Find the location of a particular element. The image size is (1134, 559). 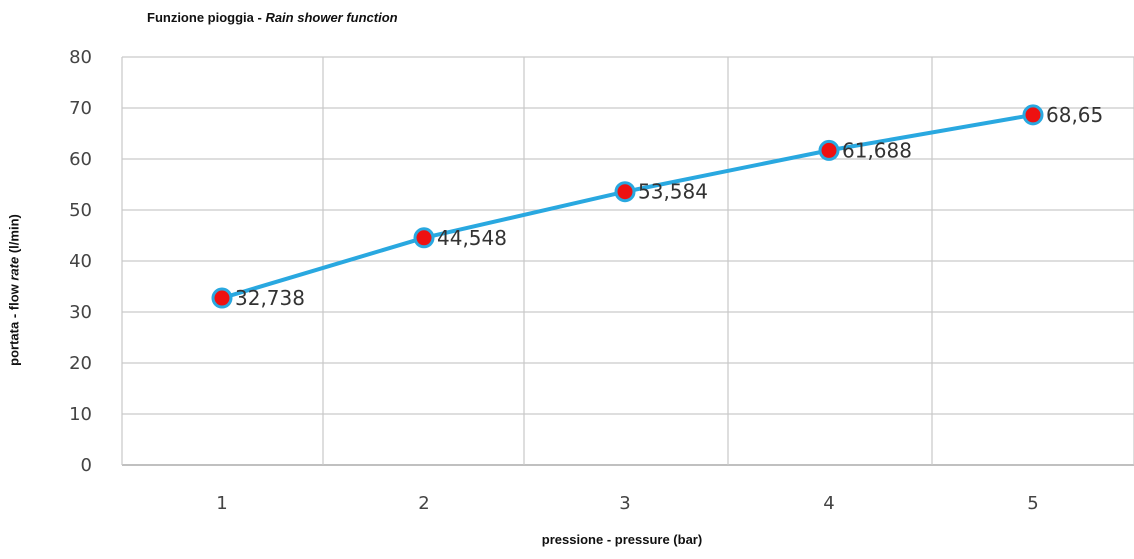

data-label: 53,584 is located at coordinates (673, 192).